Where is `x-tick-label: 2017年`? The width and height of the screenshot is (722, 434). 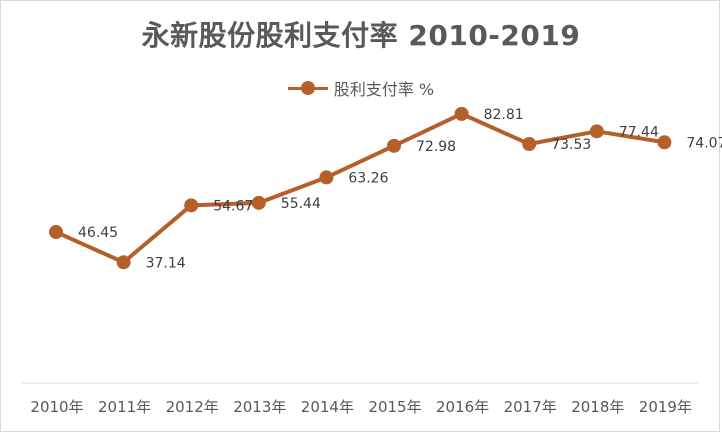 x-tick-label: 2017年 is located at coordinates (530, 407).